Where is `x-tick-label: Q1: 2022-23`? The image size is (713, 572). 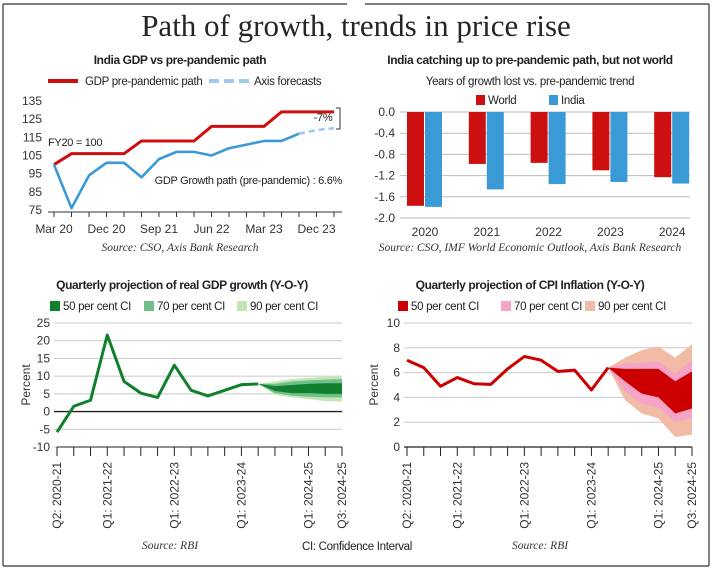 x-tick-label: Q1: 2022-23 is located at coordinates (174, 495).